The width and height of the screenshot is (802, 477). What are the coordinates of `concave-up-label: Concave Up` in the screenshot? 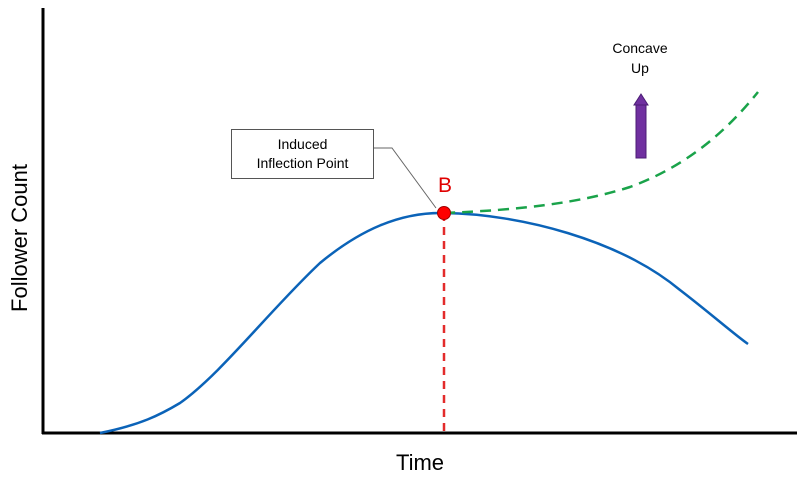 It's located at (640, 58).